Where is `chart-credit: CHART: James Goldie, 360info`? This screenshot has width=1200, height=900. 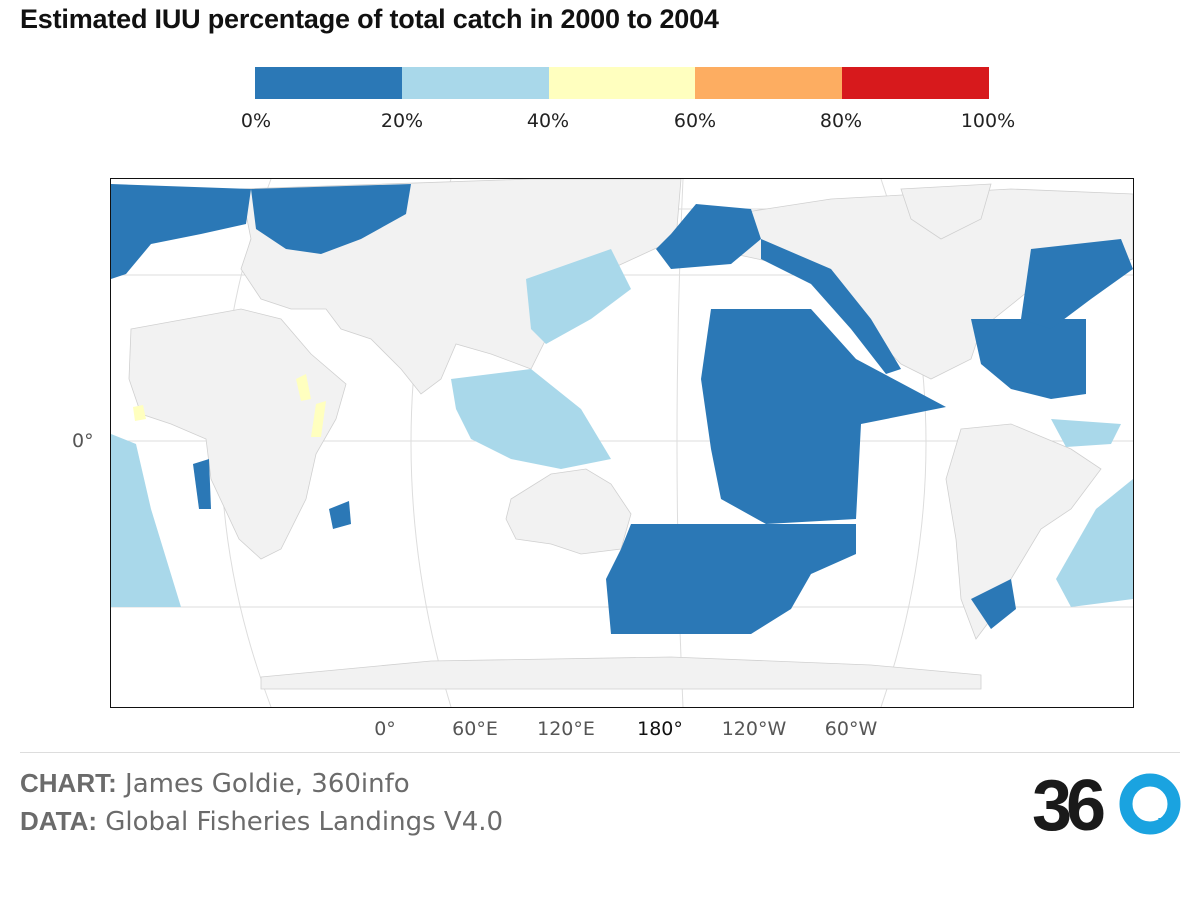 chart-credit: CHART: James Goldie, 360info is located at coordinates (215, 783).